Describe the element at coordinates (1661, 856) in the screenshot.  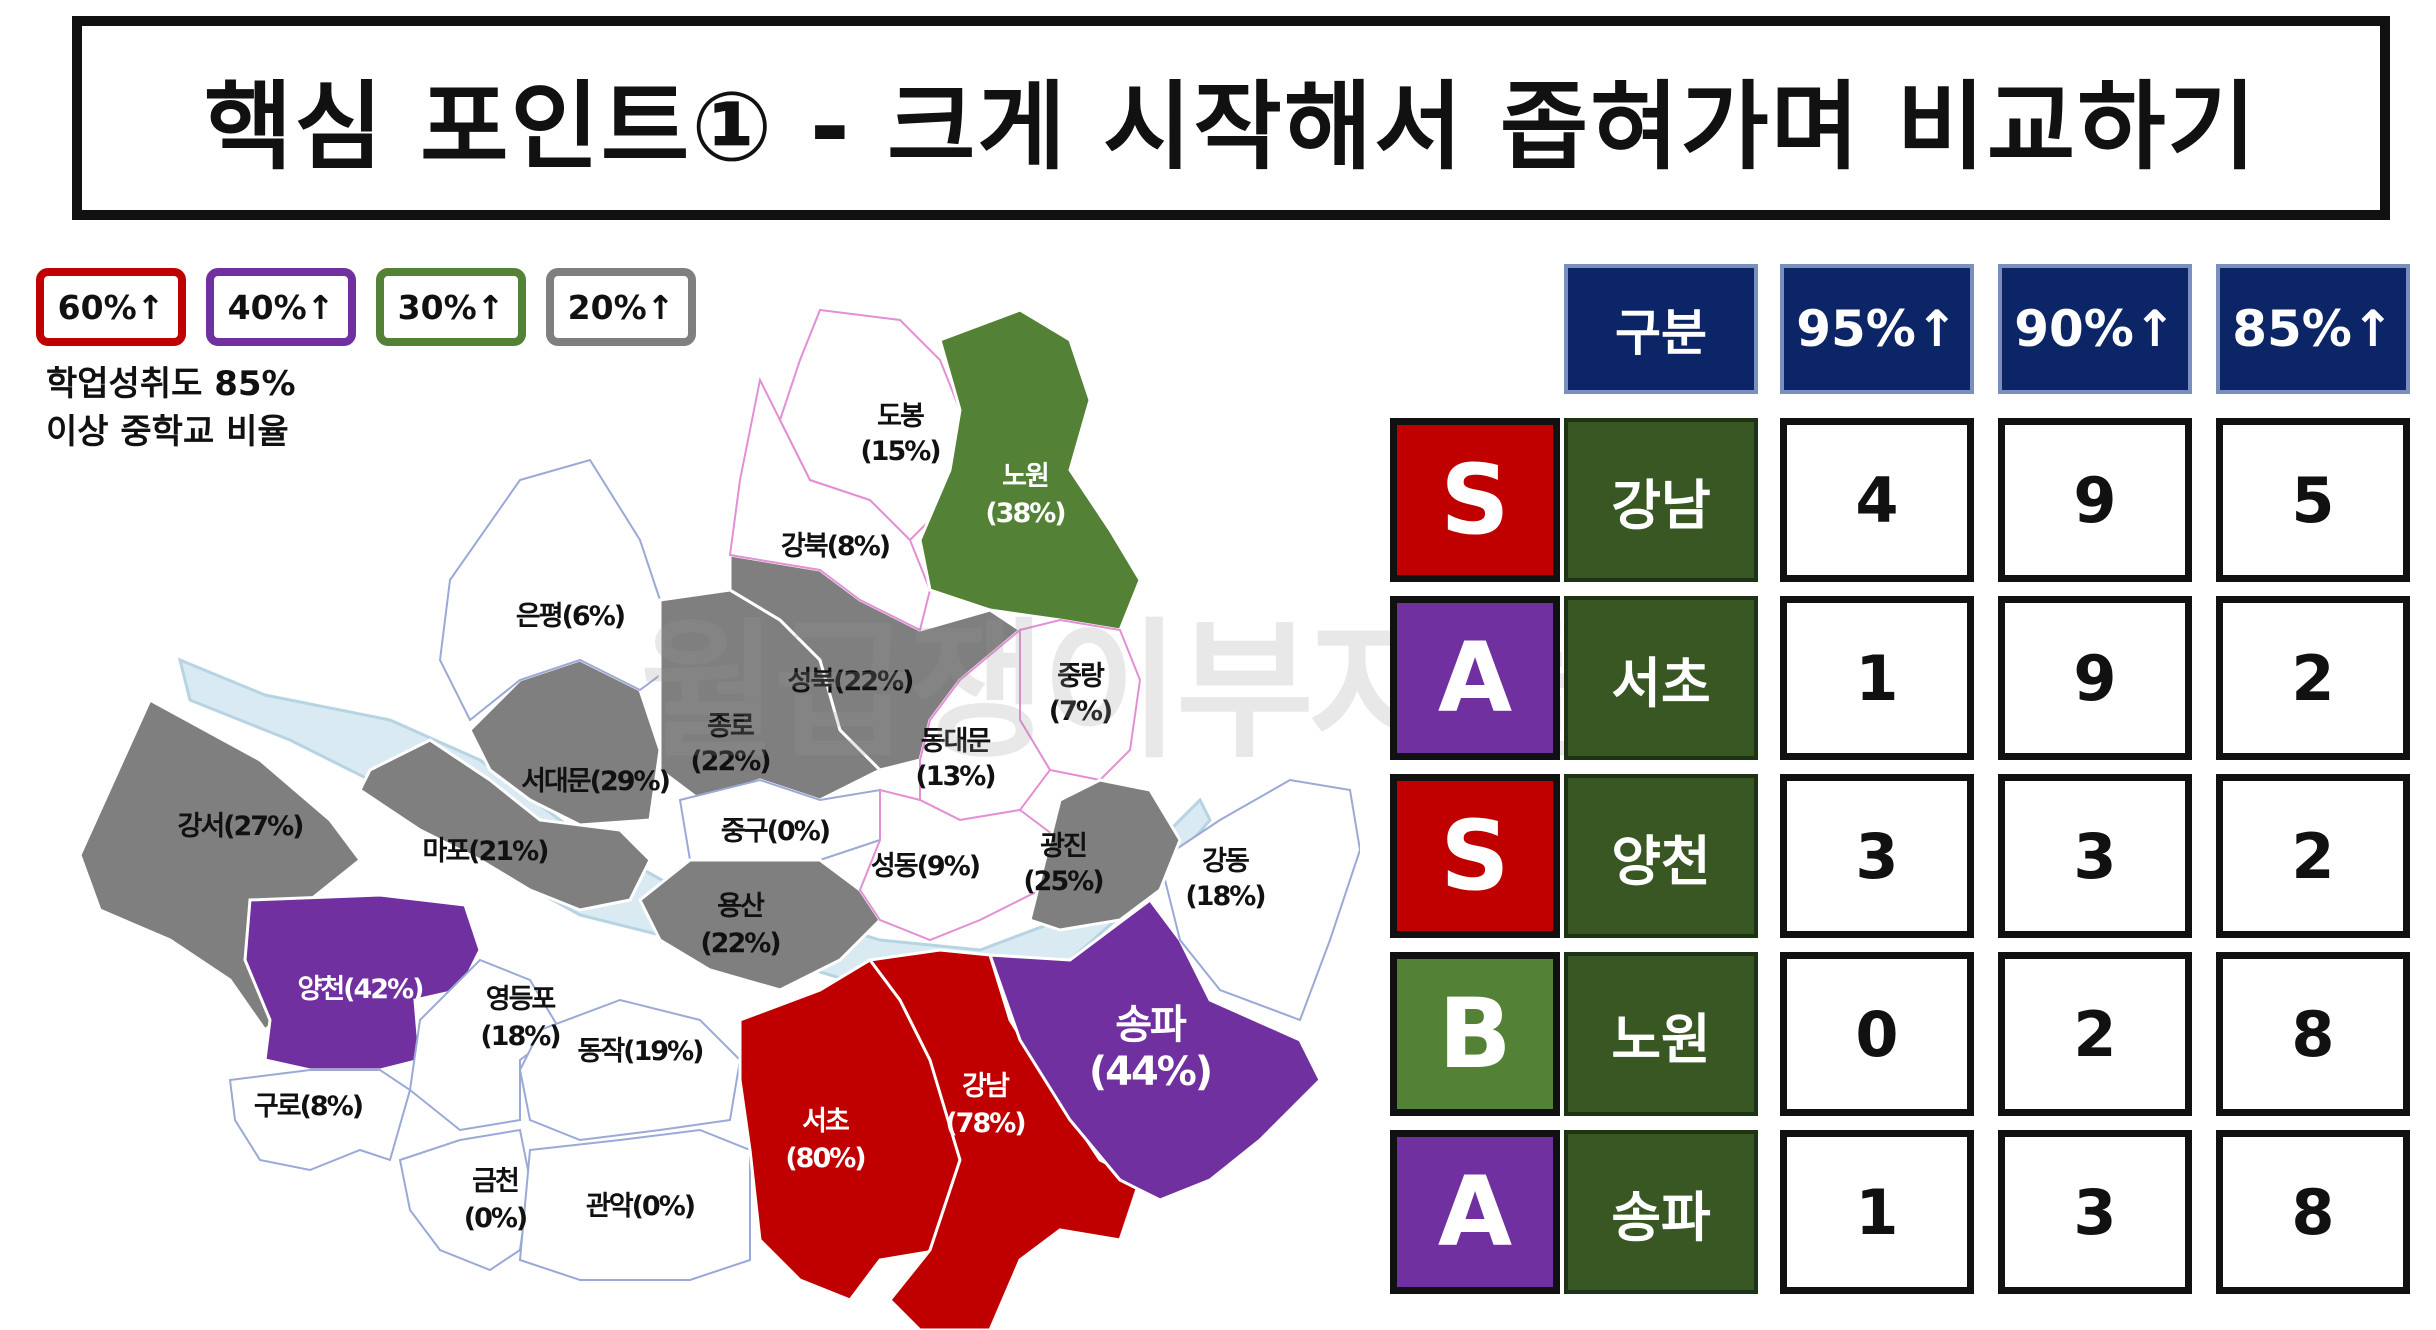
I see `district-yangcheon: 양천` at that location.